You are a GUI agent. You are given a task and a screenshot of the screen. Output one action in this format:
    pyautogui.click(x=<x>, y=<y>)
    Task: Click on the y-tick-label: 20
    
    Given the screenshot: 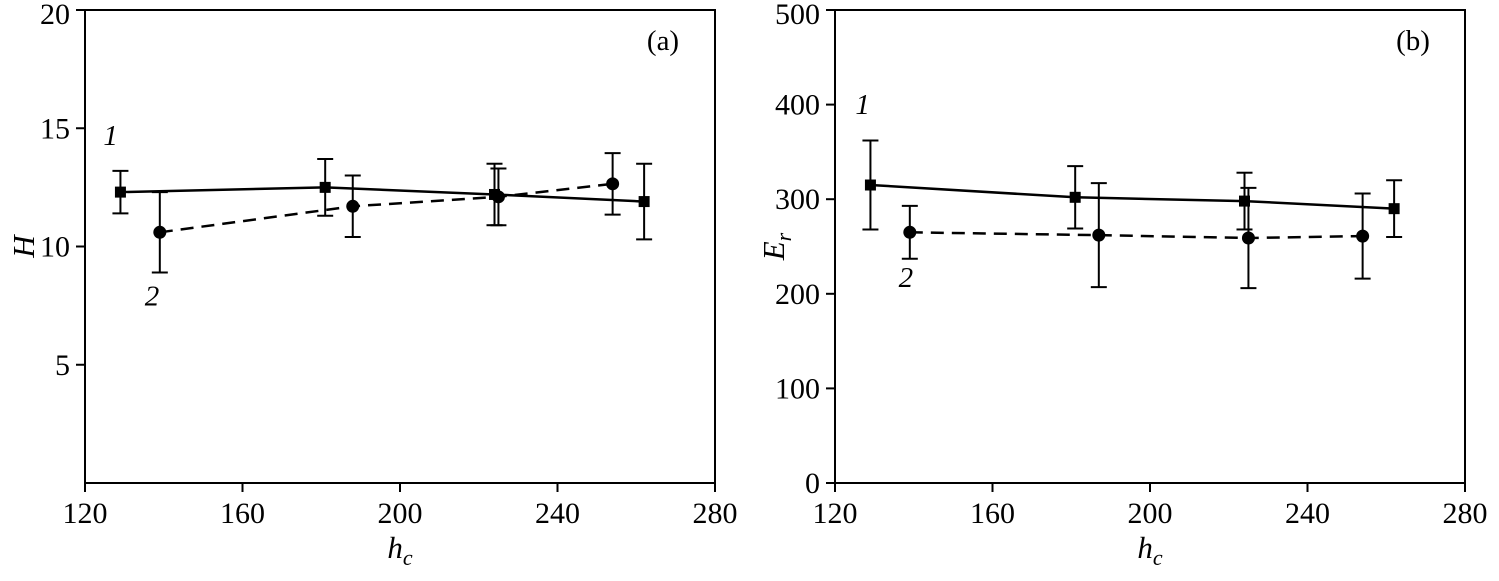 What is the action you would take?
    pyautogui.click(x=55, y=15)
    